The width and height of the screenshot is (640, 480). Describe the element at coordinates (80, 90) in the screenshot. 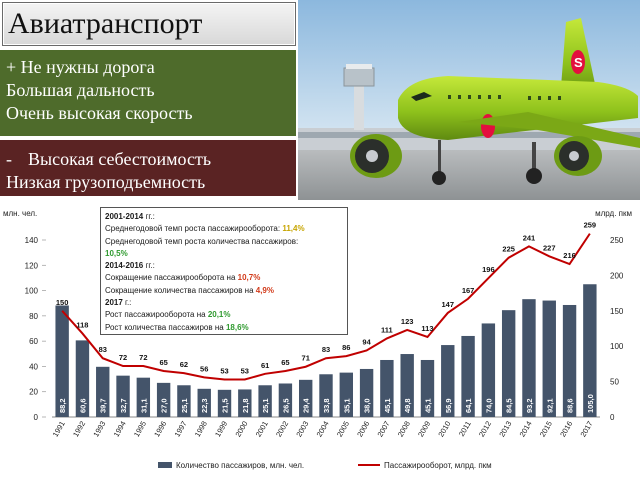

I see `pros-item: Большая дальность` at that location.